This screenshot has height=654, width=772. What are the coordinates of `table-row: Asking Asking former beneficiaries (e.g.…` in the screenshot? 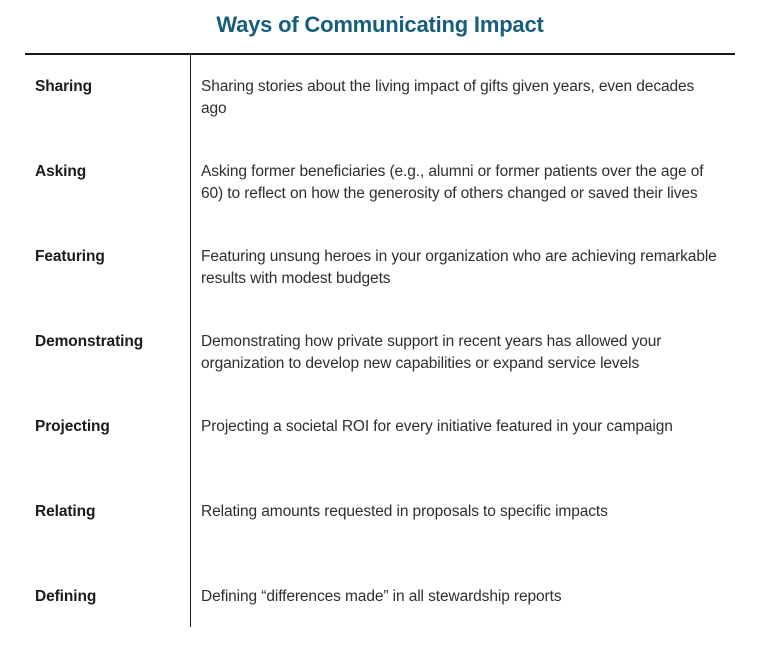 It's located at (380, 182).